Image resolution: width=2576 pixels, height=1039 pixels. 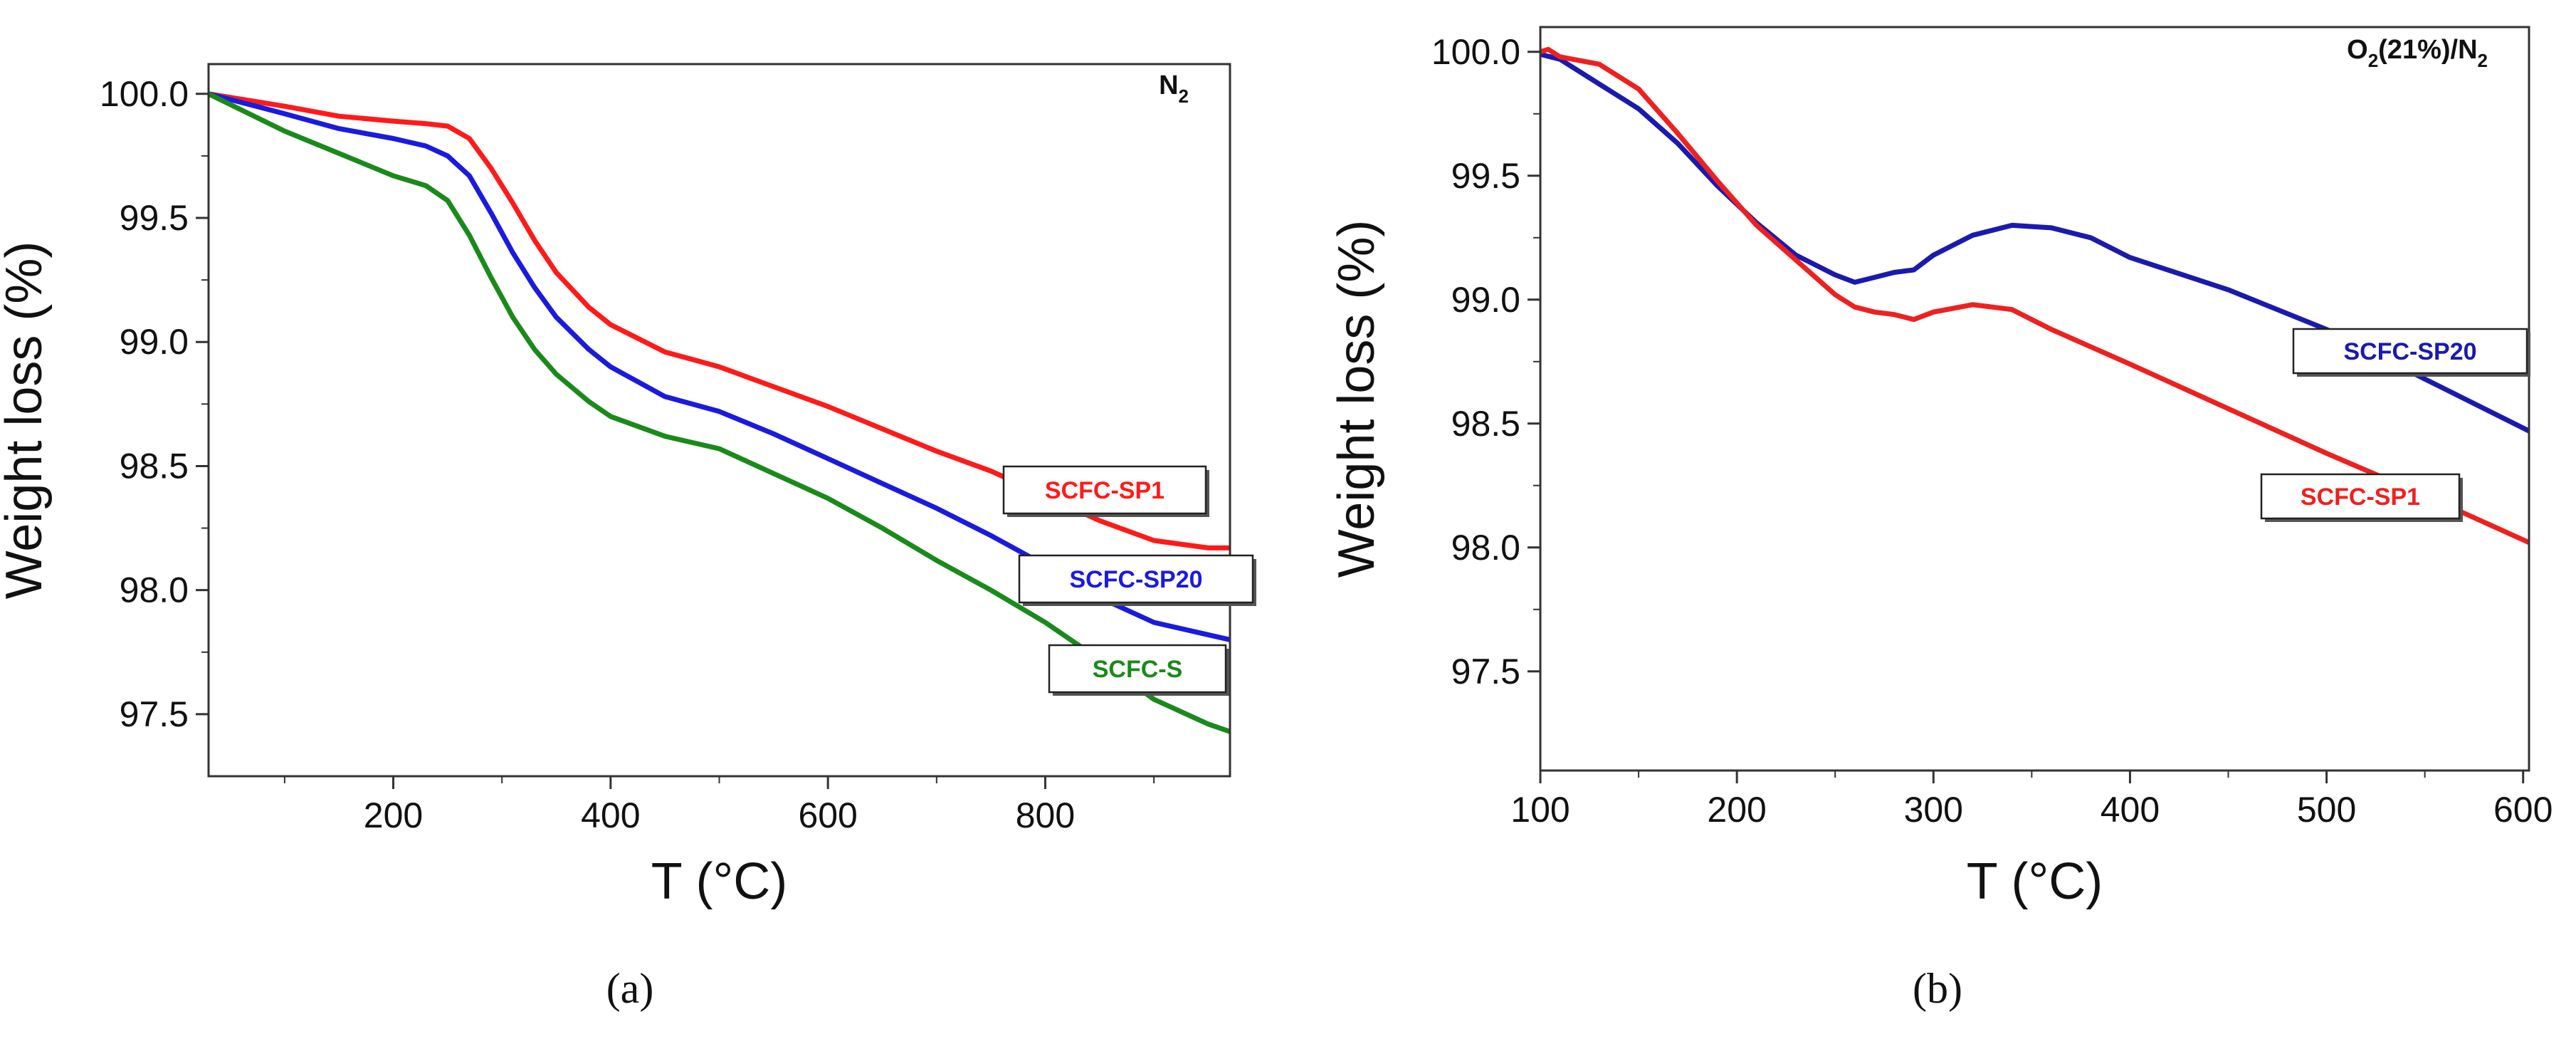 What do you see at coordinates (1045, 815) in the screenshot?
I see `panel-a-x-tick-label: 800` at bounding box center [1045, 815].